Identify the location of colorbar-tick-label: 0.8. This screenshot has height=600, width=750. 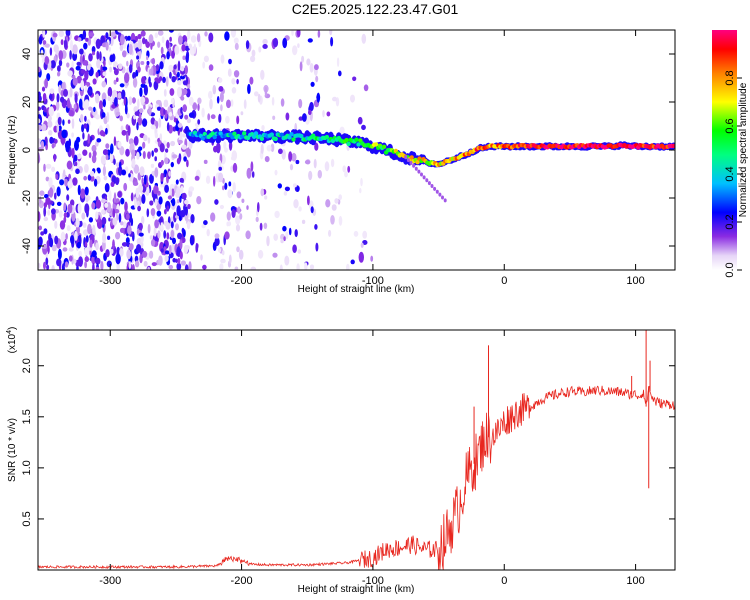
(730, 77).